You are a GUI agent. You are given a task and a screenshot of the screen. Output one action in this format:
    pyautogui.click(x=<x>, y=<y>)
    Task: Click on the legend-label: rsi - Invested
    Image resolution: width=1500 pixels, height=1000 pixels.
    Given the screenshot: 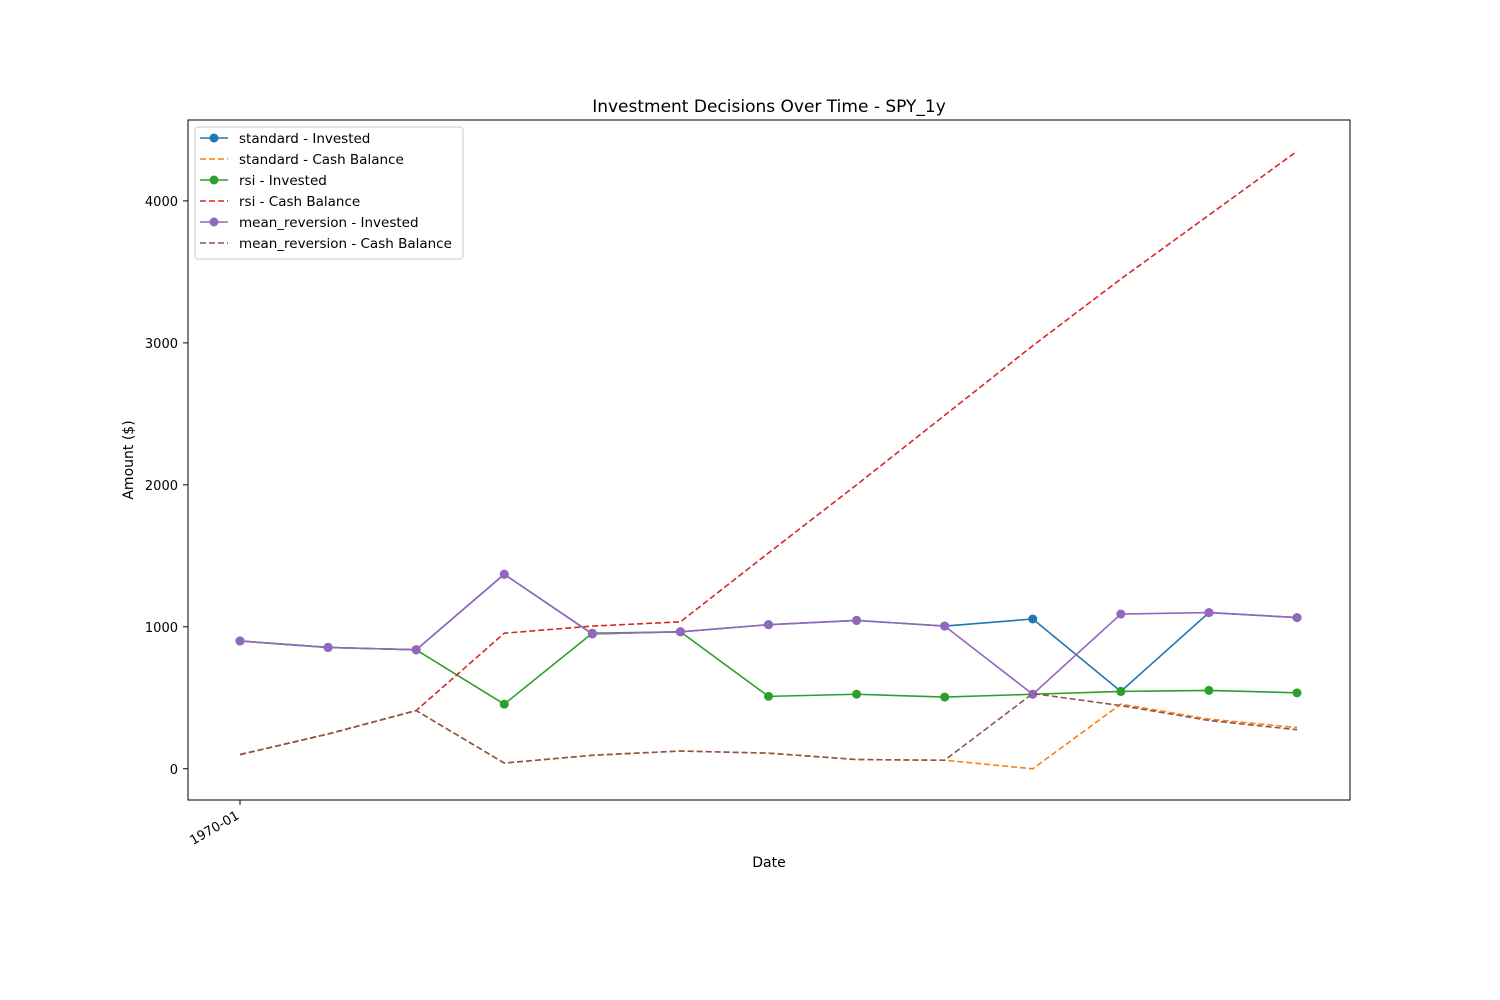 What is the action you would take?
    pyautogui.click(x=283, y=181)
    